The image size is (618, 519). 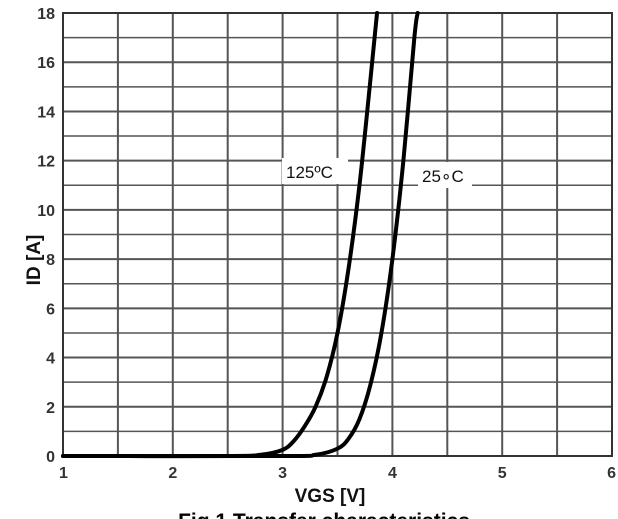 I want to click on x-tick-label: 3, so click(x=282, y=473).